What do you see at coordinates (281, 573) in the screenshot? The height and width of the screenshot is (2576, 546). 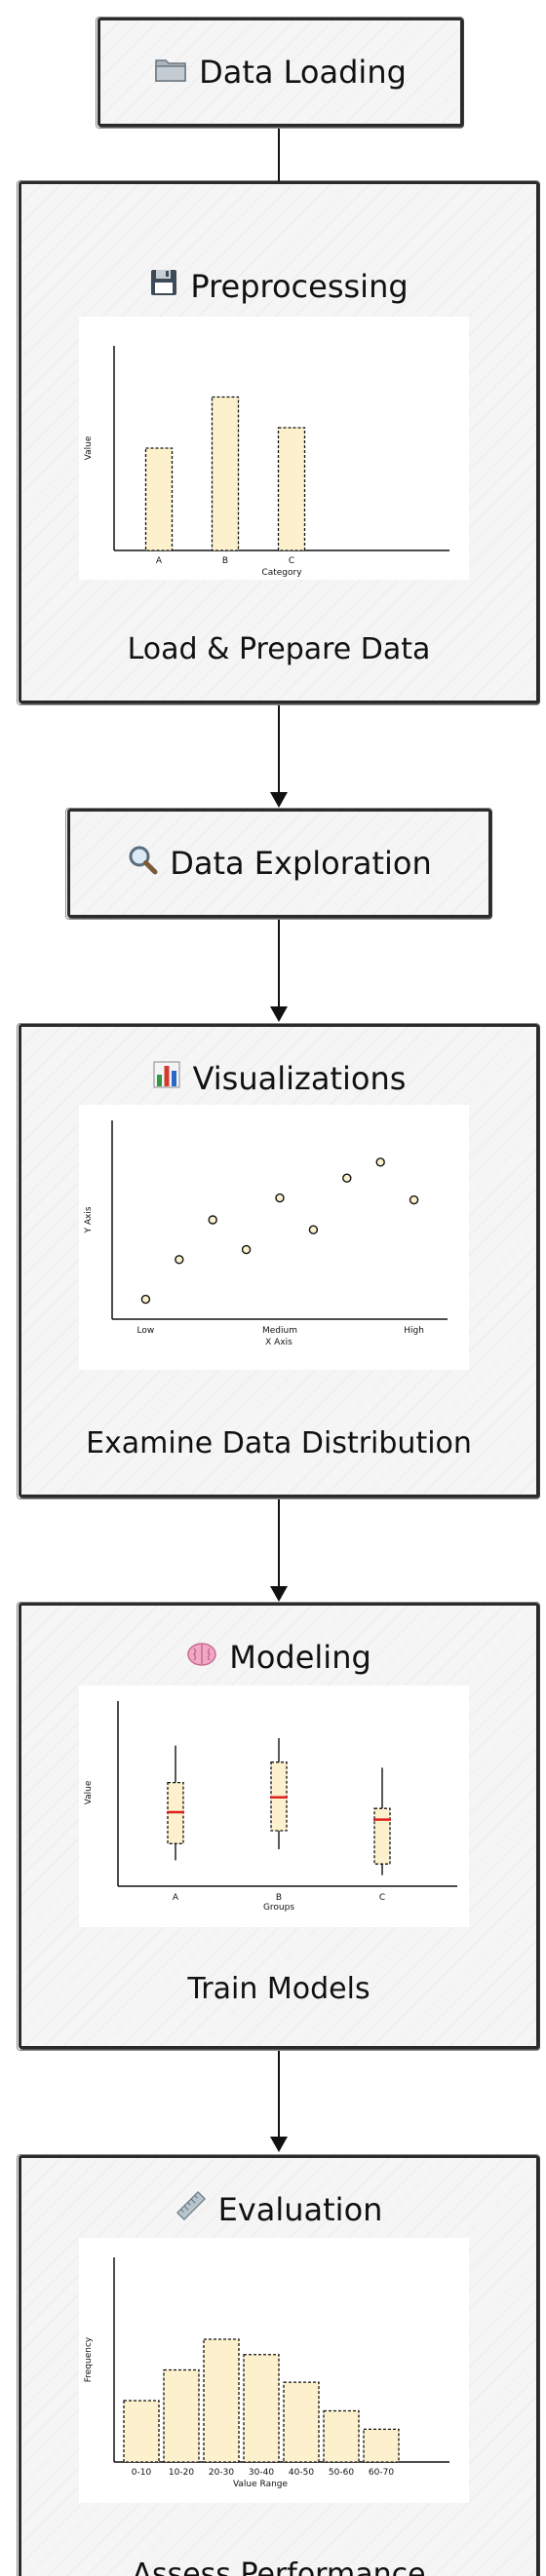 I see `x-axis-label: Category` at bounding box center [281, 573].